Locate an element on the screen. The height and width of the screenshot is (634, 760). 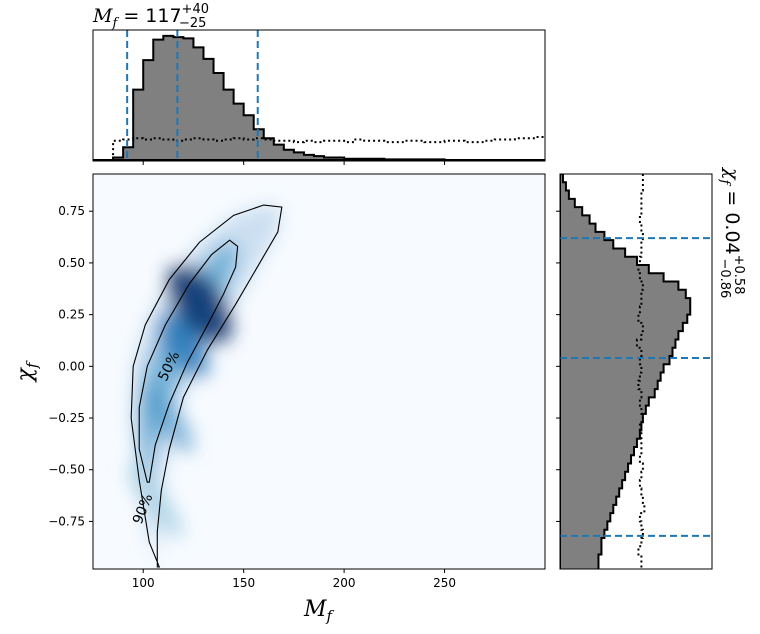
x-tick-label-2: 200 is located at coordinates (344, 583).